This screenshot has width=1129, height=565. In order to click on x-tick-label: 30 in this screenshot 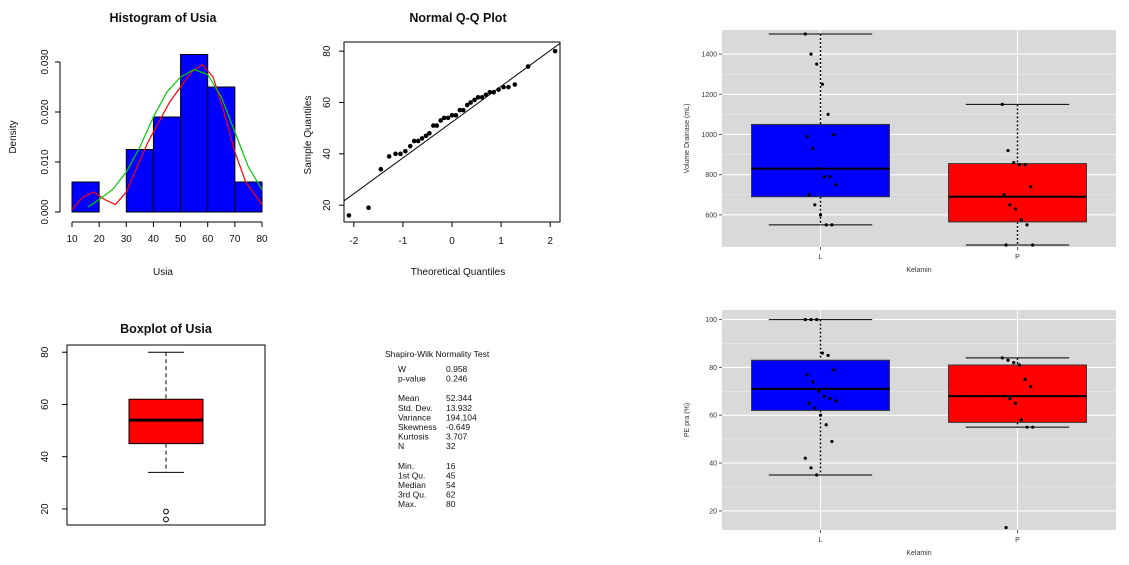, I will do `click(127, 239)`.